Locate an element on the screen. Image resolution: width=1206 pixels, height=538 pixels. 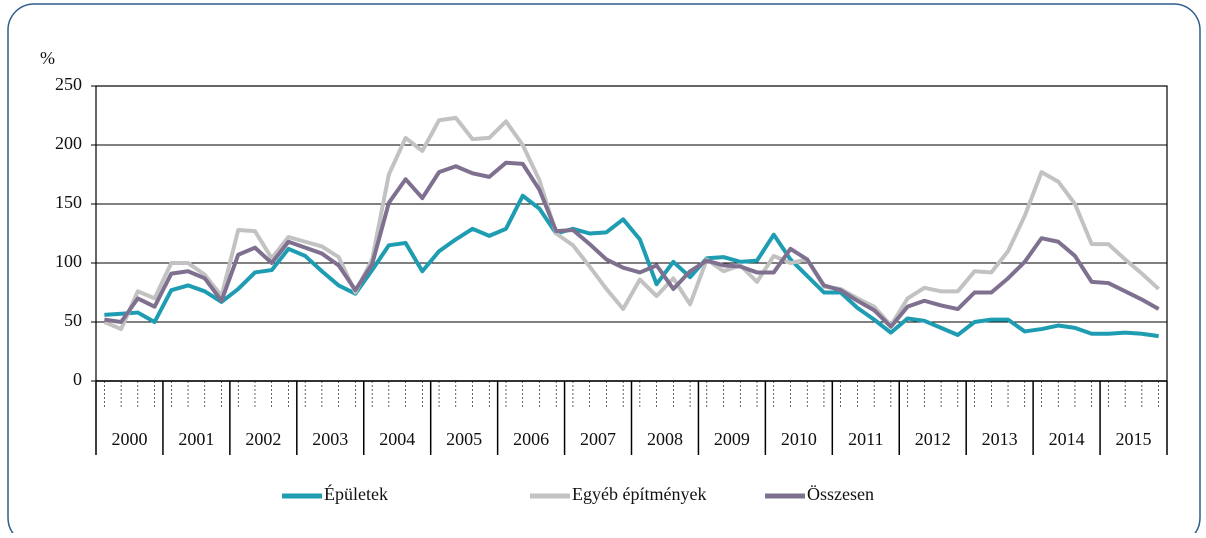
year-label: 2007 is located at coordinates (598, 439).